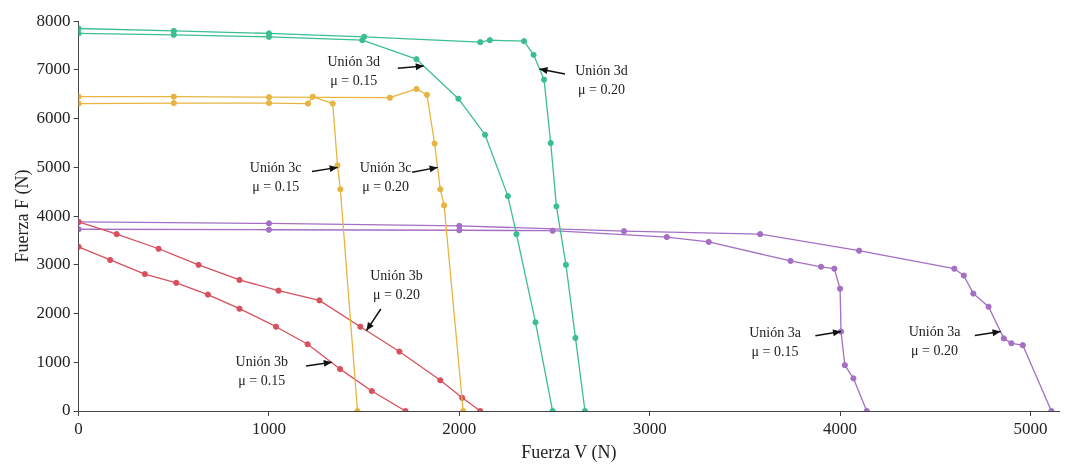  Describe the element at coordinates (935, 340) in the screenshot. I see `annotation: Unión 3a μ = 0.20` at that location.